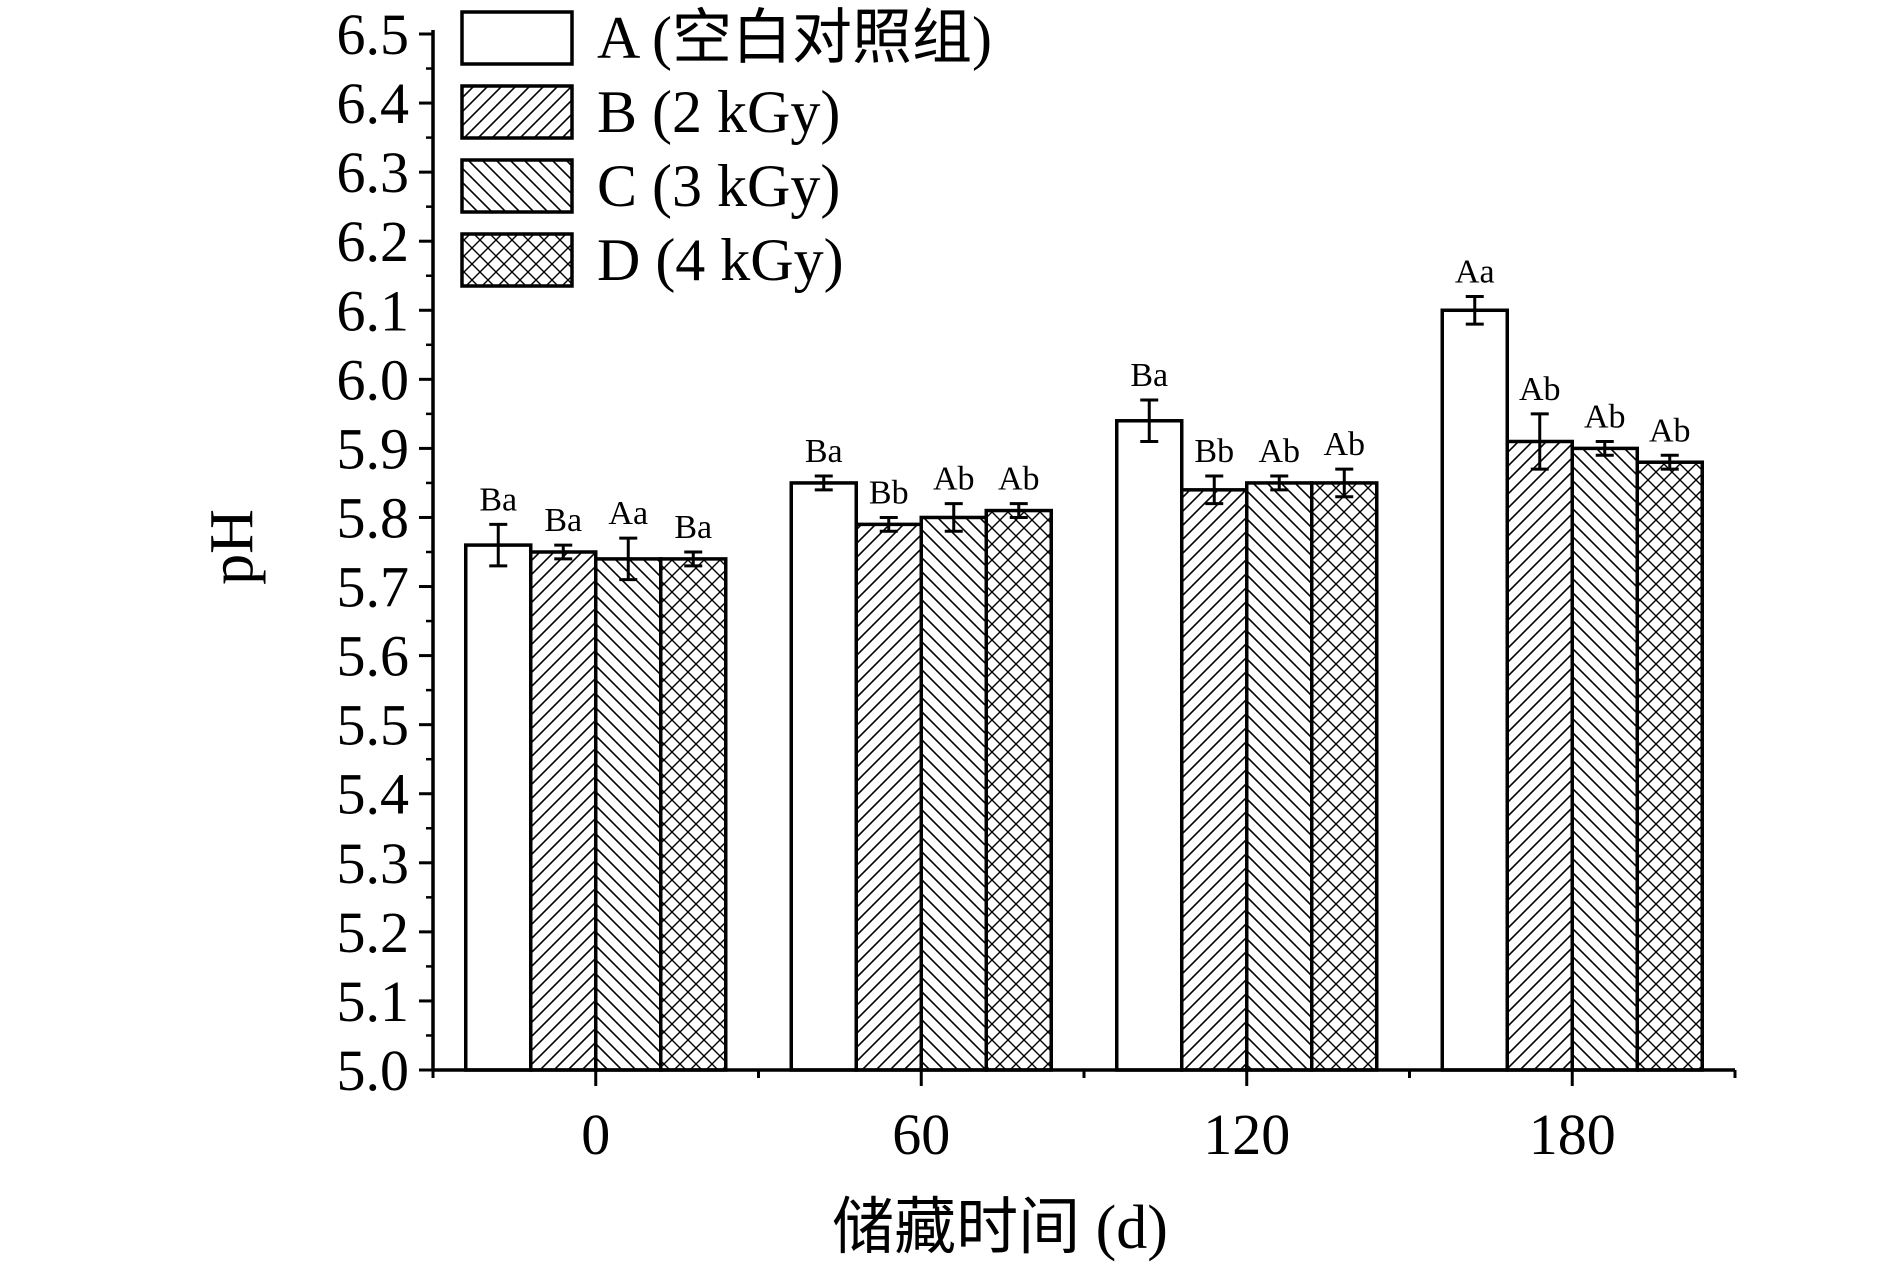 This screenshot has width=1890, height=1266. Describe the element at coordinates (1000, 1228) in the screenshot. I see `x-axis-title: 储藏时间 (d)` at that location.